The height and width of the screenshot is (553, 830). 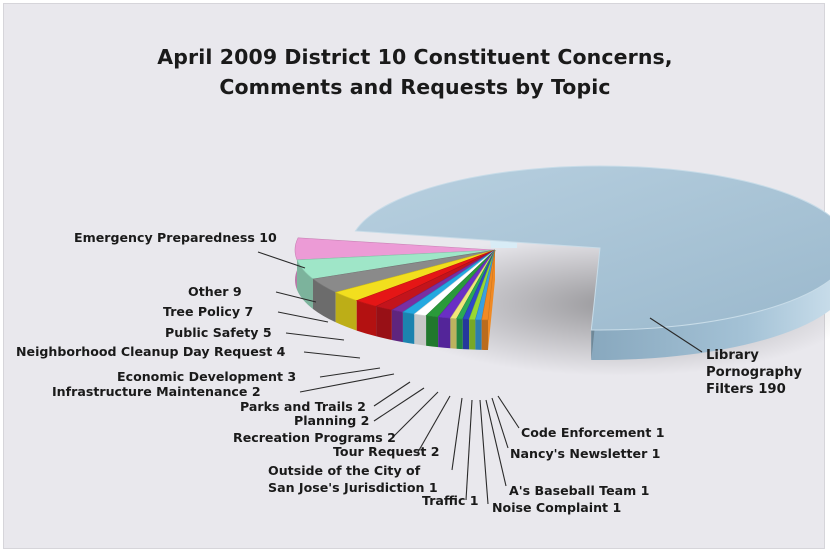 I want to click on label-infrastructure-maintenance: Infrastructure Maintenance 2, so click(x=156, y=391).